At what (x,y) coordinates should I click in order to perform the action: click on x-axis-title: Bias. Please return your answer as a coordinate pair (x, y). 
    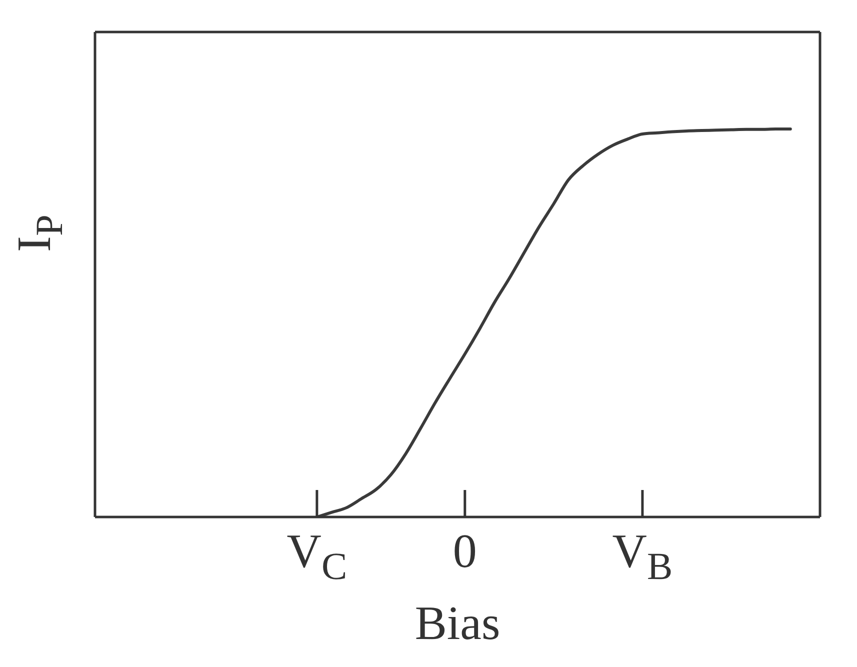
    Looking at the image, I should click on (457, 623).